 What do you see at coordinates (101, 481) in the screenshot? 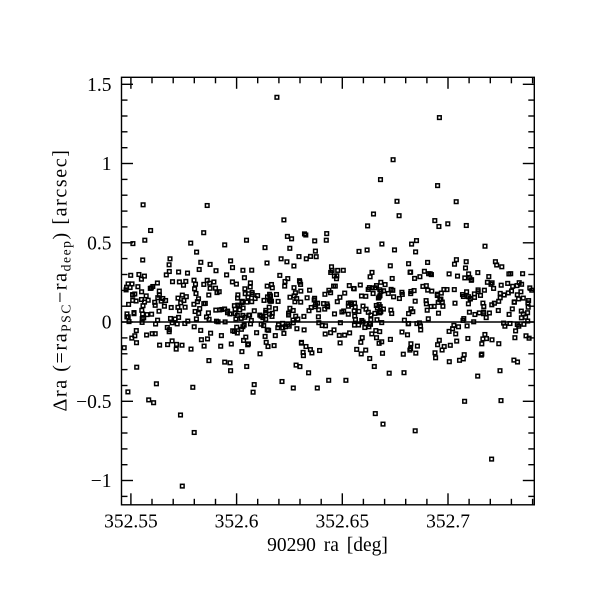
I see `svg-text: −1` at bounding box center [101, 481].